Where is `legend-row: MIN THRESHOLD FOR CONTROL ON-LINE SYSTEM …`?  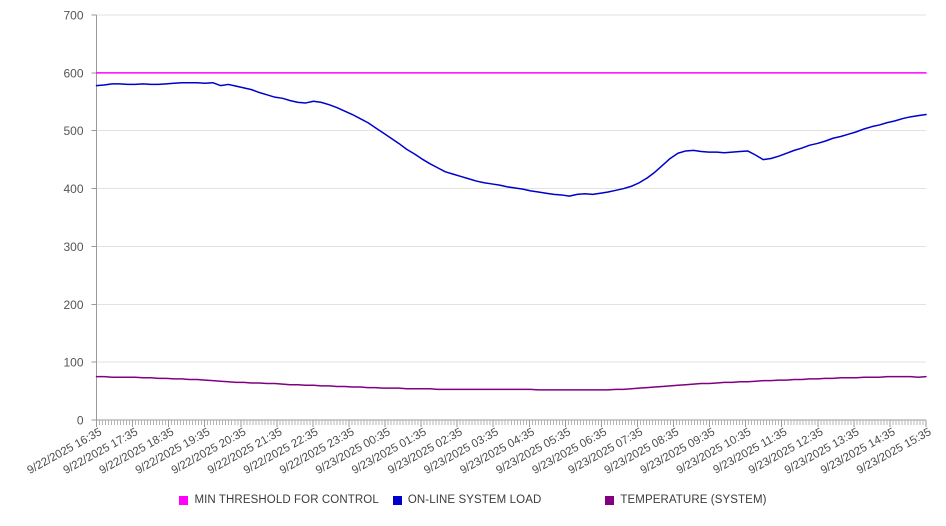 legend-row: MIN THRESHOLD FOR CONTROL ON-LINE SYSTEM … is located at coordinates (472, 500).